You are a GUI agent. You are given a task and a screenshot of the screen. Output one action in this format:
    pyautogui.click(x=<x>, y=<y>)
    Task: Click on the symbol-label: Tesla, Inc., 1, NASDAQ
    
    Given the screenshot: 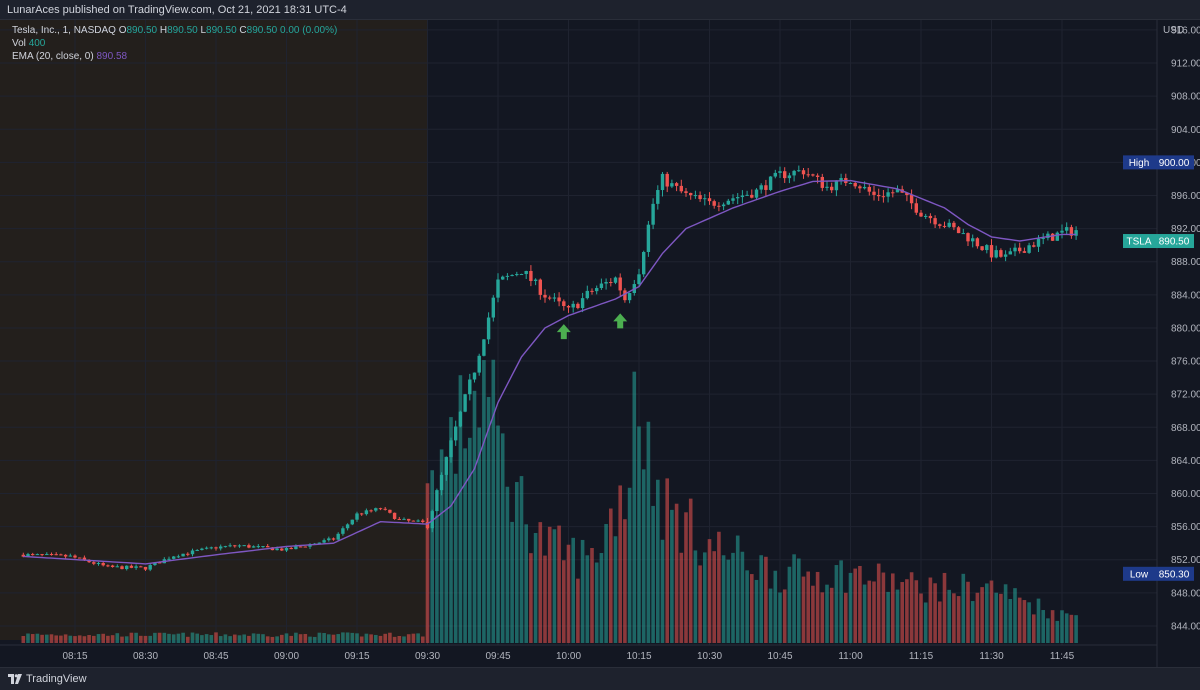 What is the action you would take?
    pyautogui.click(x=64, y=30)
    